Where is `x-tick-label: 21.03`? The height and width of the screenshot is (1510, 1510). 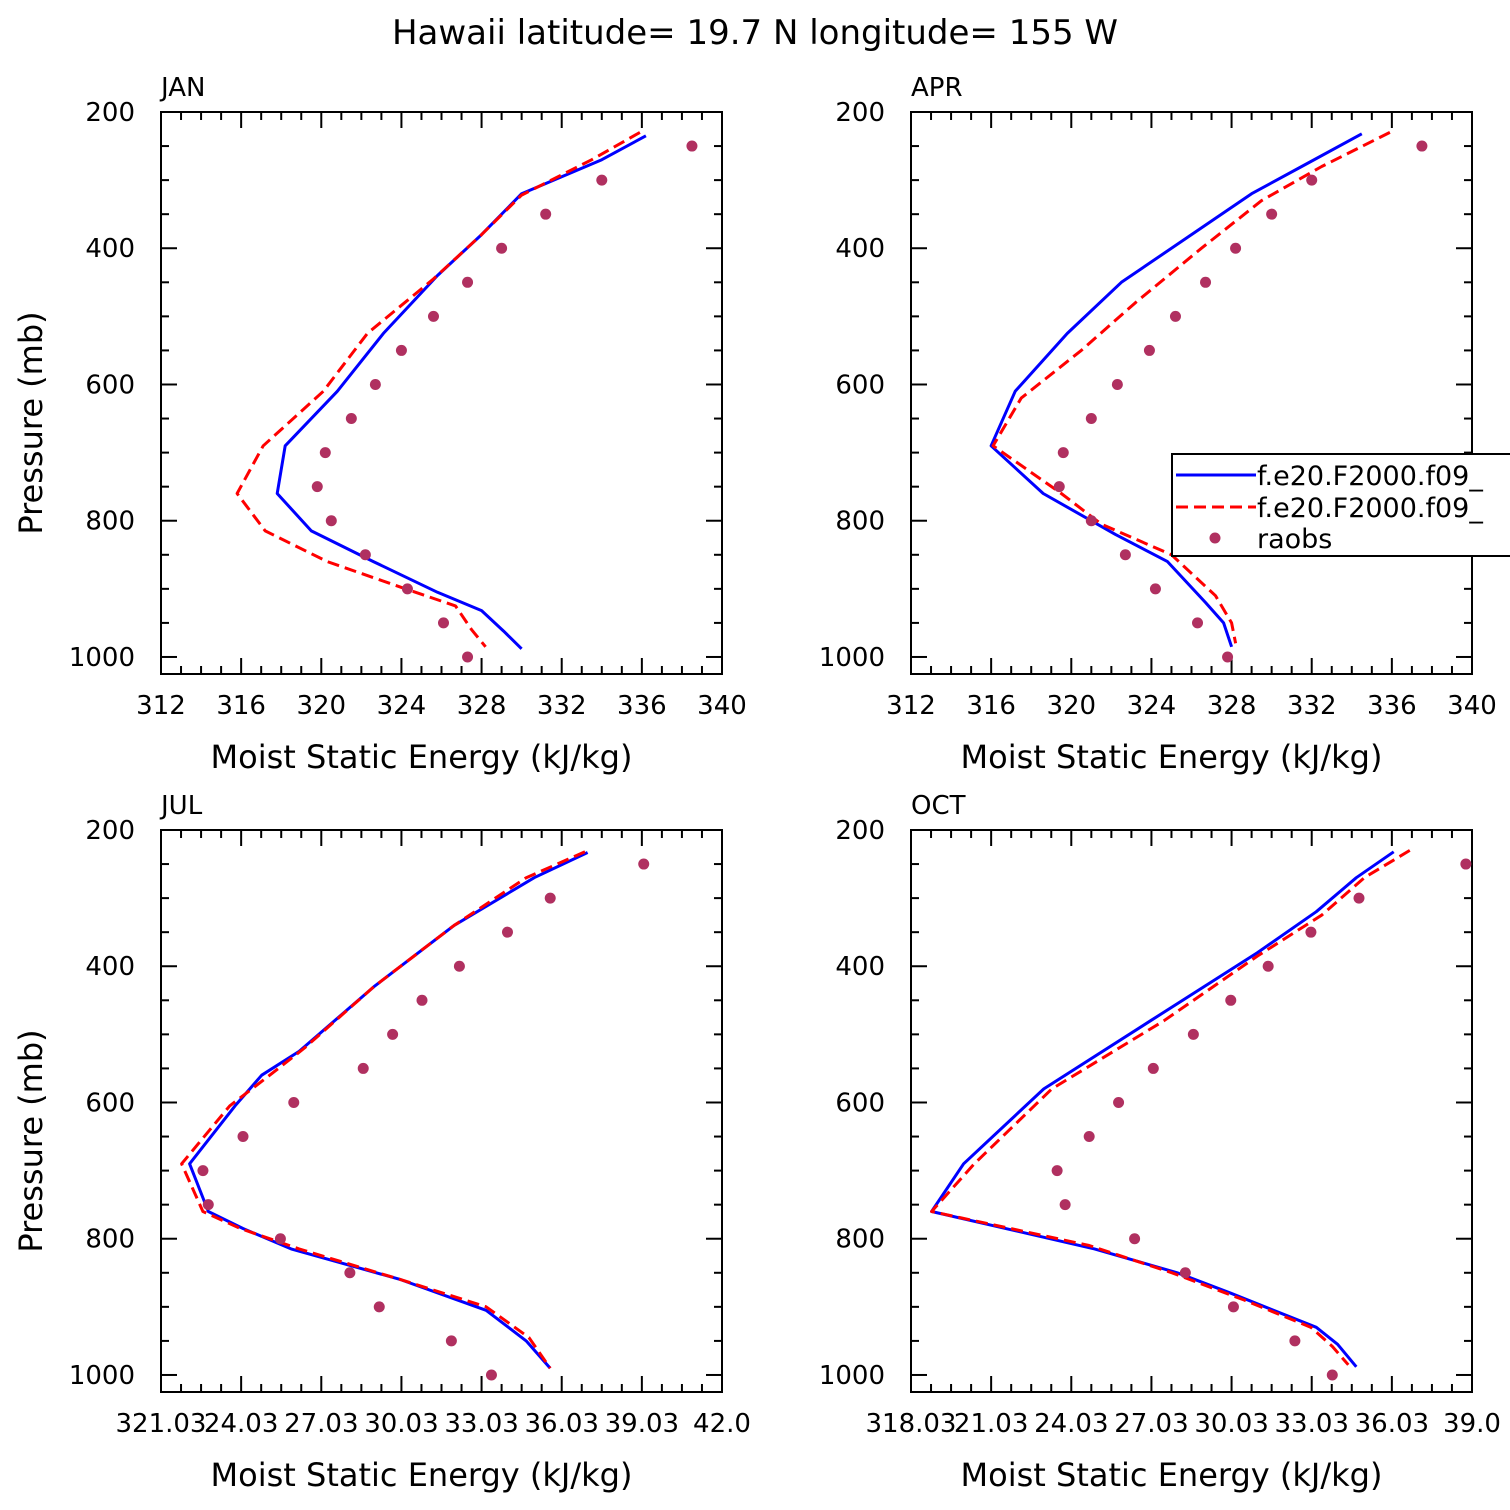
x-tick-label: 21.03 is located at coordinates (991, 1424).